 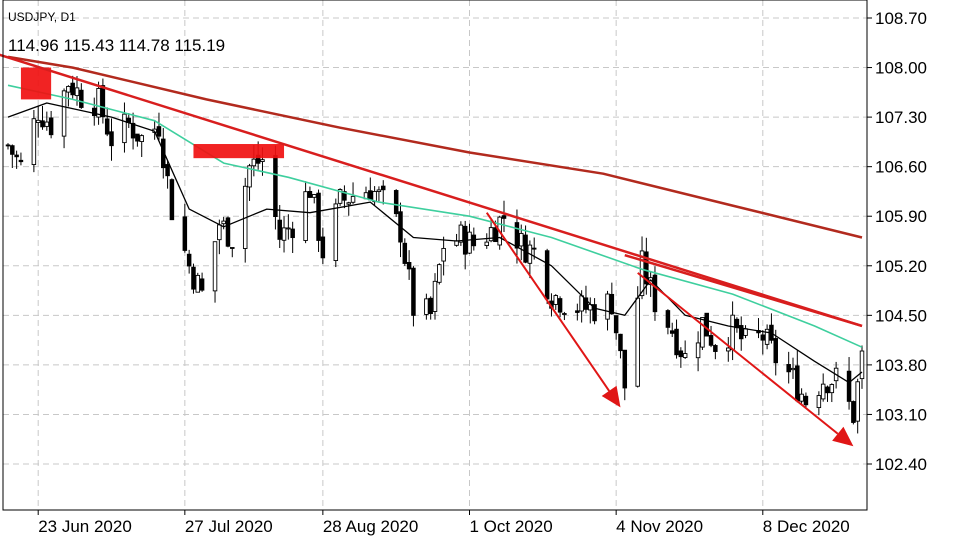 What do you see at coordinates (901, 365) in the screenshot?
I see `y-tick-label: 103.80` at bounding box center [901, 365].